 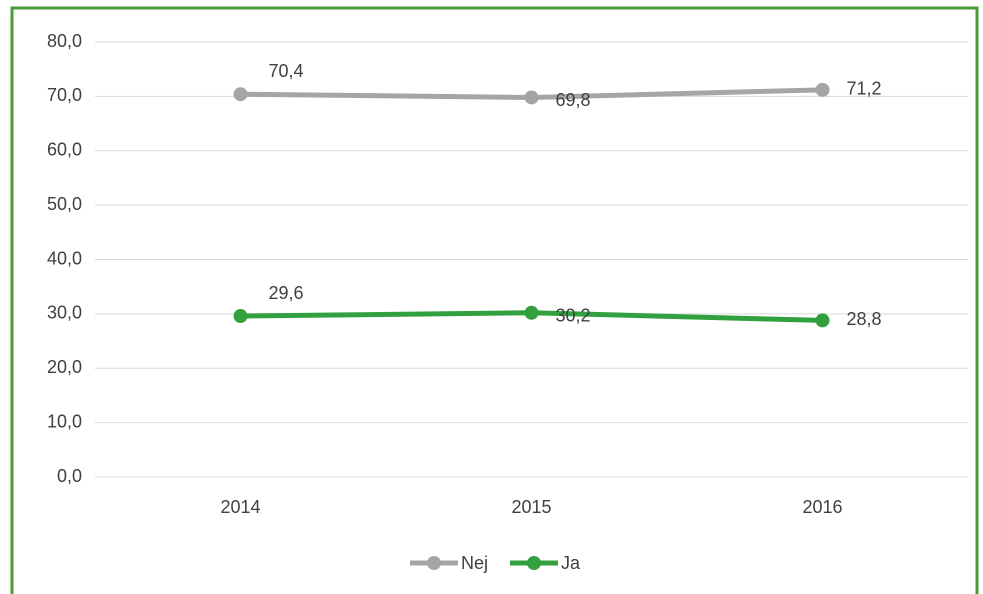 What do you see at coordinates (64, 421) in the screenshot?
I see `y-tick-label: 10,0` at bounding box center [64, 421].